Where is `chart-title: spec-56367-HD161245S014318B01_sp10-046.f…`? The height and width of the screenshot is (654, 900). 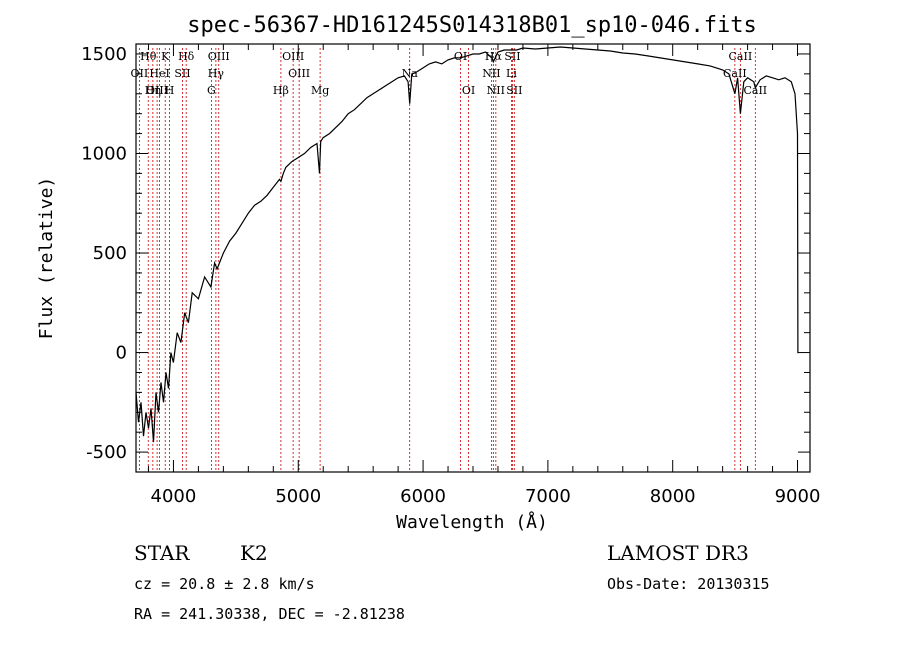 chart-title: spec-56367-HD161245S014318B01_sp10-046.f… is located at coordinates (472, 25).